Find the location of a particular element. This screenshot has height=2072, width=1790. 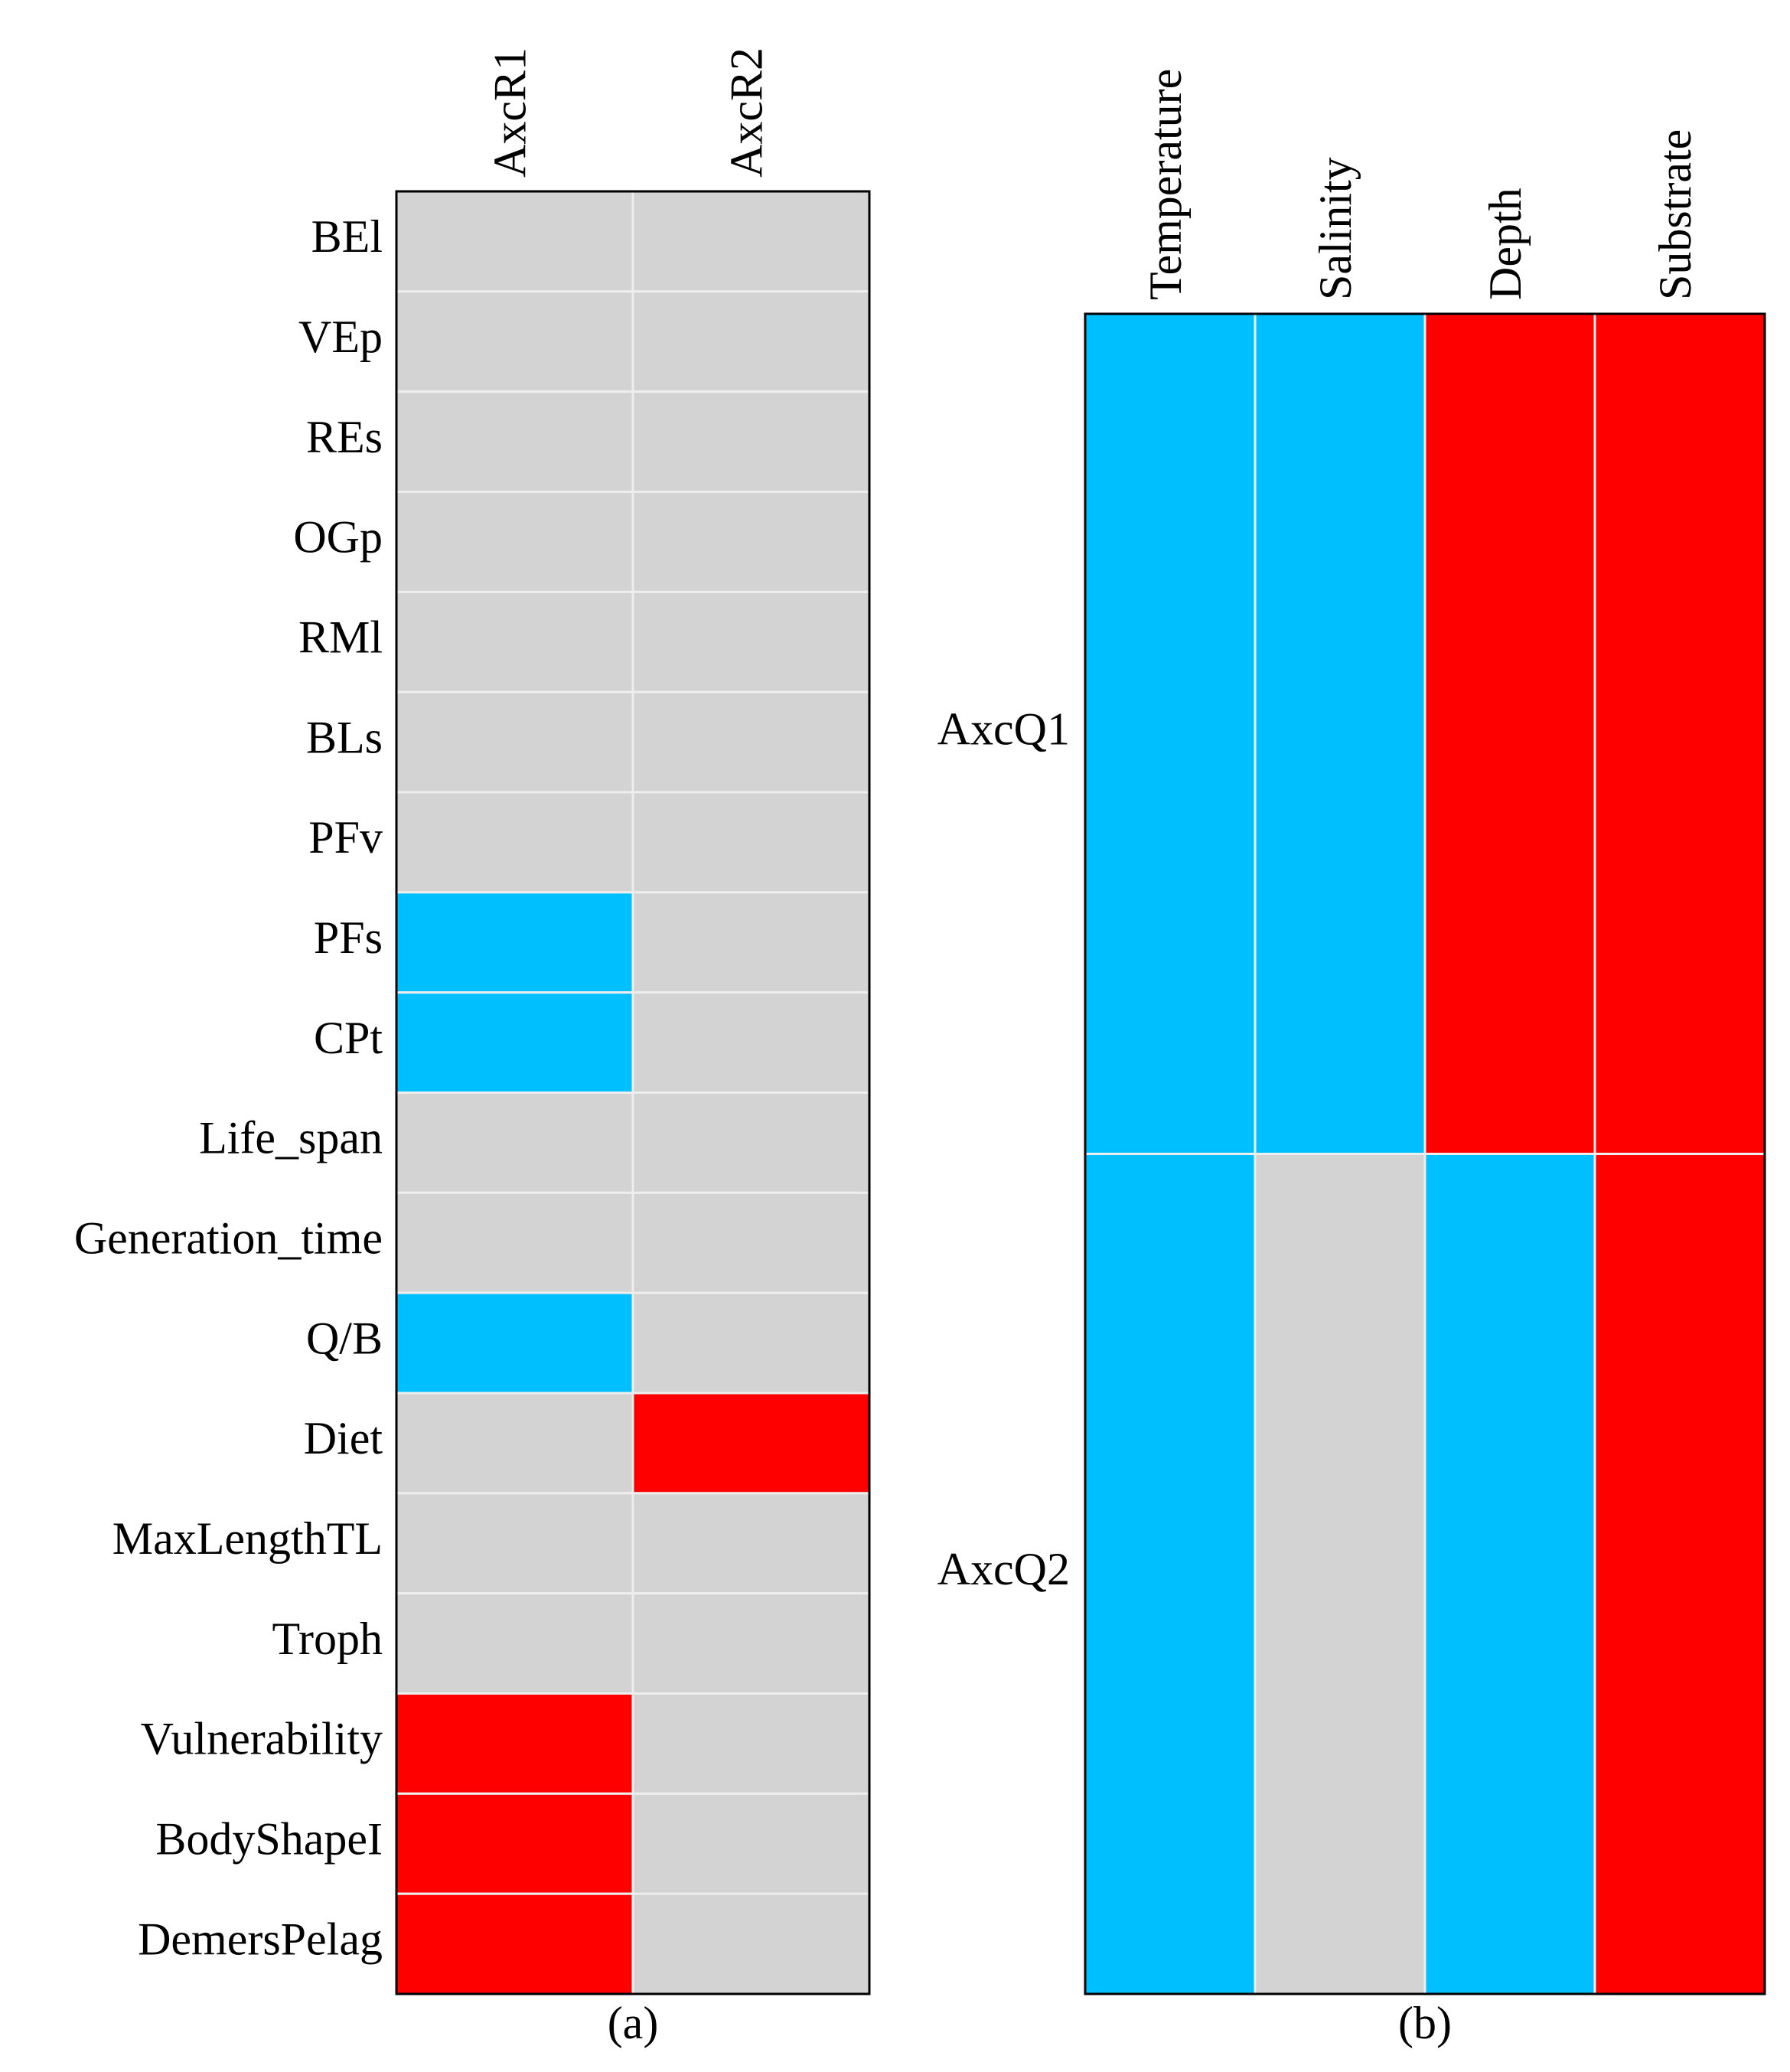

heatmap-cell-bel-axcr1 is located at coordinates (514, 241).